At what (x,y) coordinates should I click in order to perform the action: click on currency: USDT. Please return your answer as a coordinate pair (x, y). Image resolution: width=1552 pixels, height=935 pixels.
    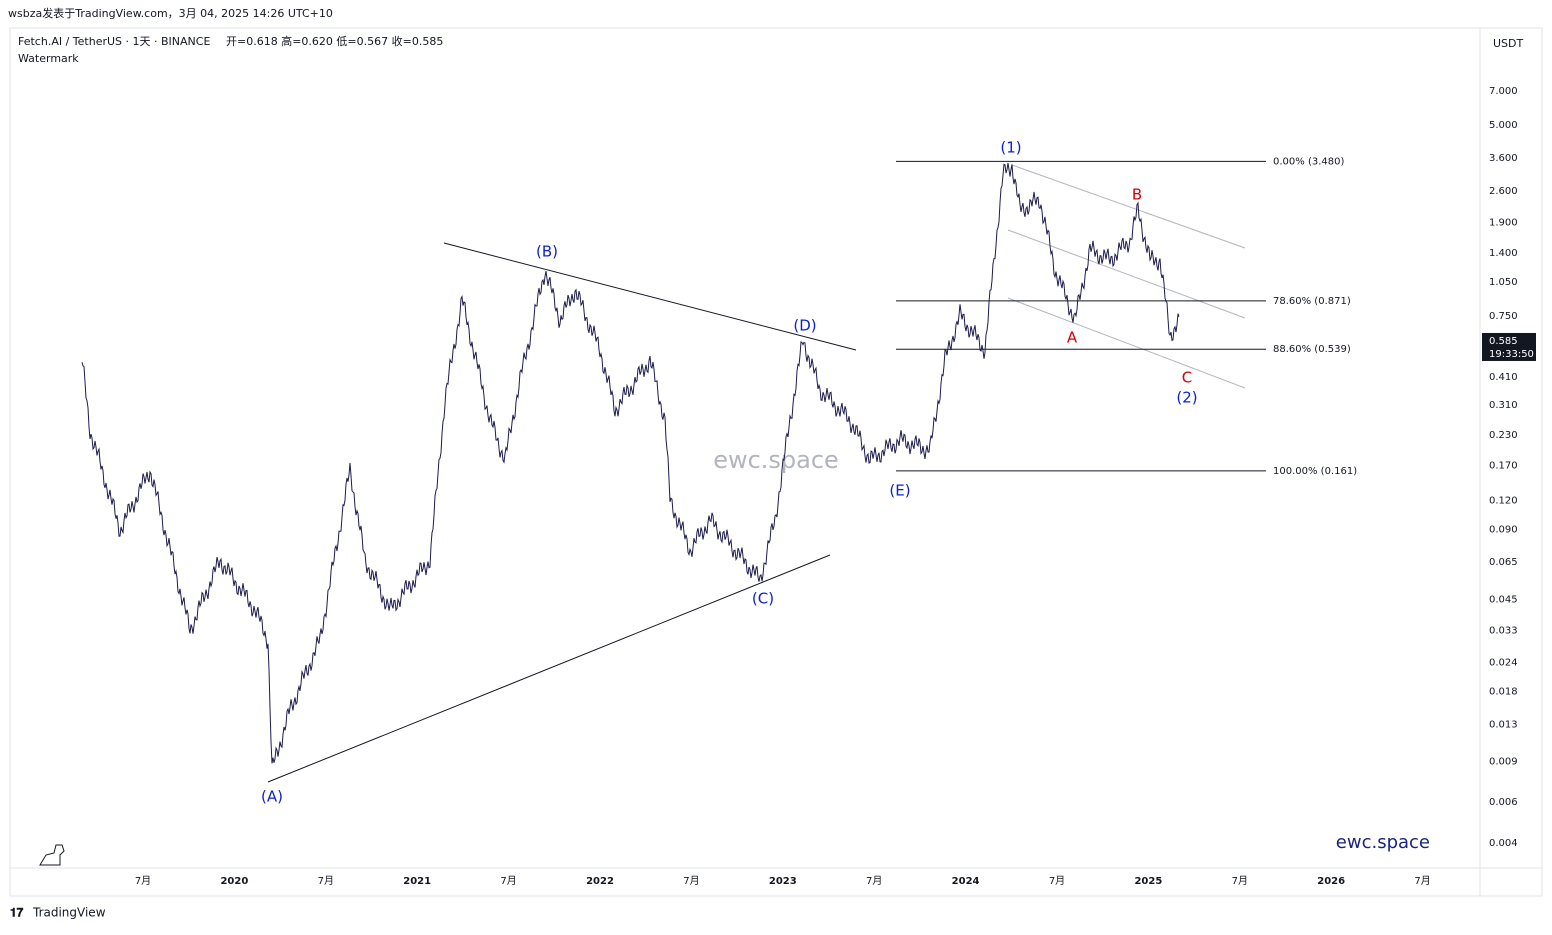
    Looking at the image, I should click on (1508, 43).